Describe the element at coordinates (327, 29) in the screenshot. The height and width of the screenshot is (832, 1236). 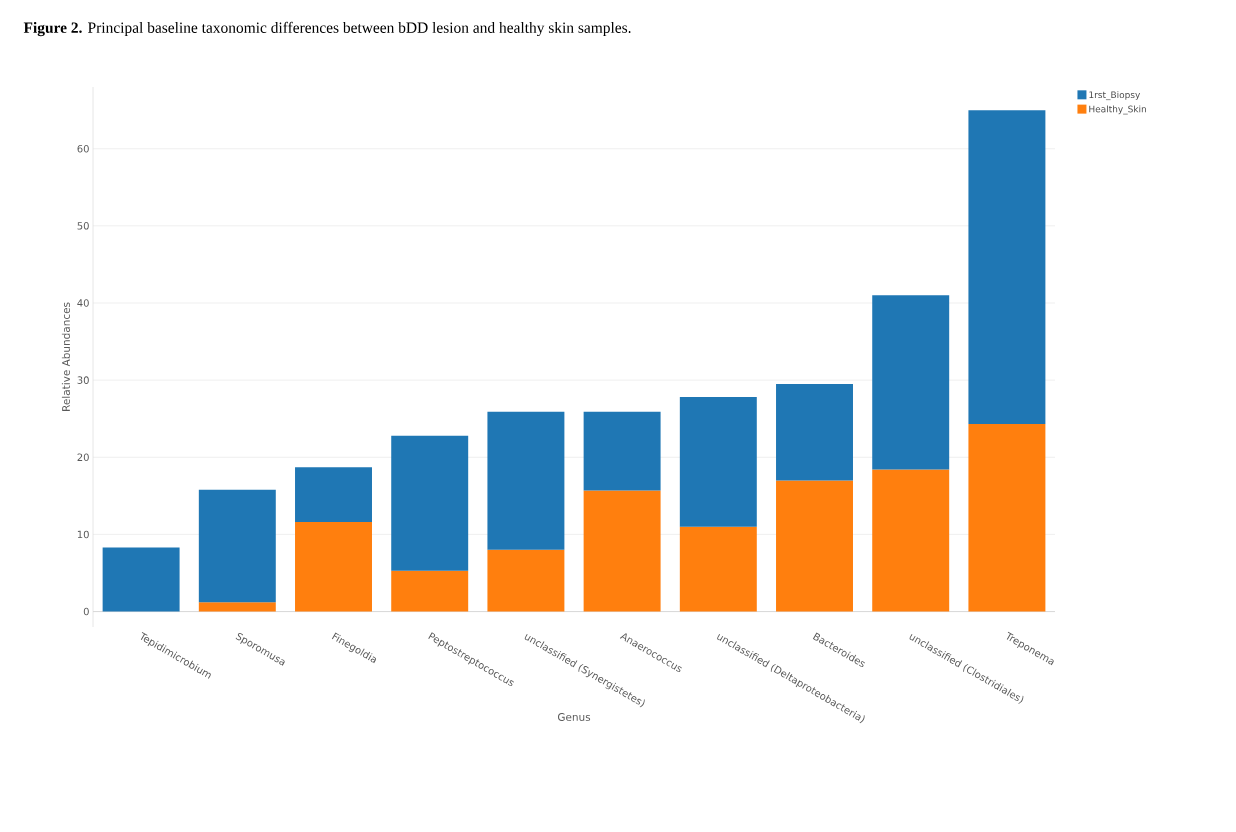
I see `chart-title: Figure 2. Principal baseline taxonomic differences between bDD lesion and healthy skin samples.` at that location.